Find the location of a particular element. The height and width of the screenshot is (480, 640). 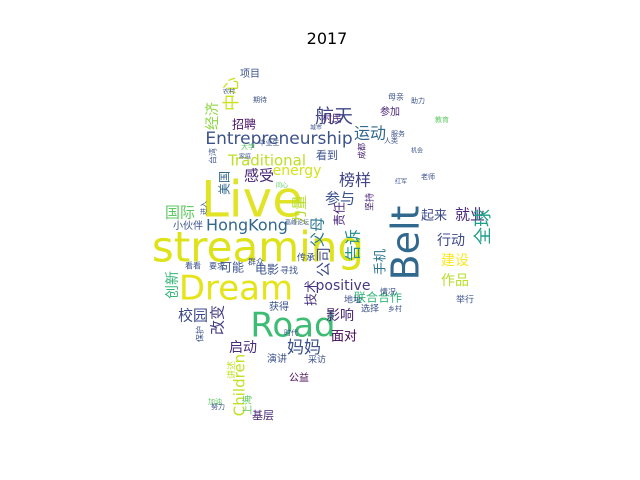

word-76: 期待 is located at coordinates (260, 99).